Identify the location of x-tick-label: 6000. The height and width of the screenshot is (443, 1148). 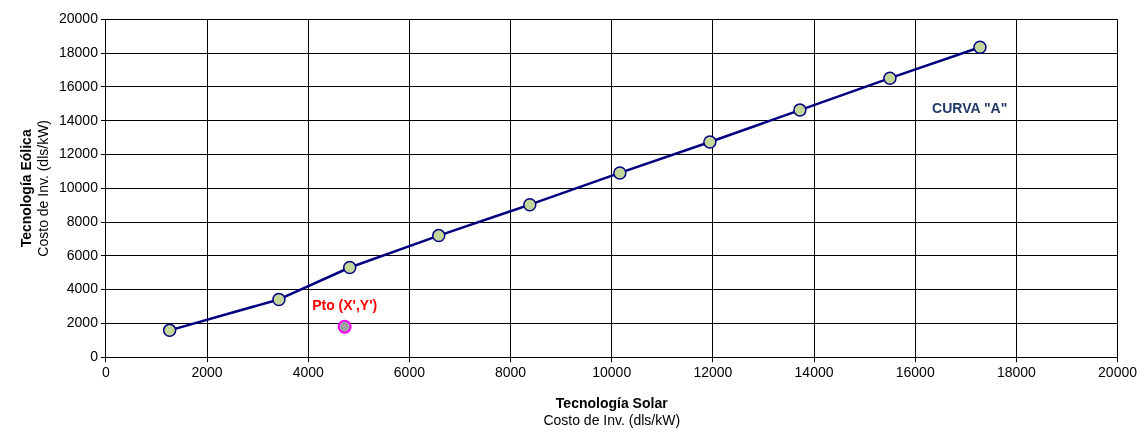
(409, 372).